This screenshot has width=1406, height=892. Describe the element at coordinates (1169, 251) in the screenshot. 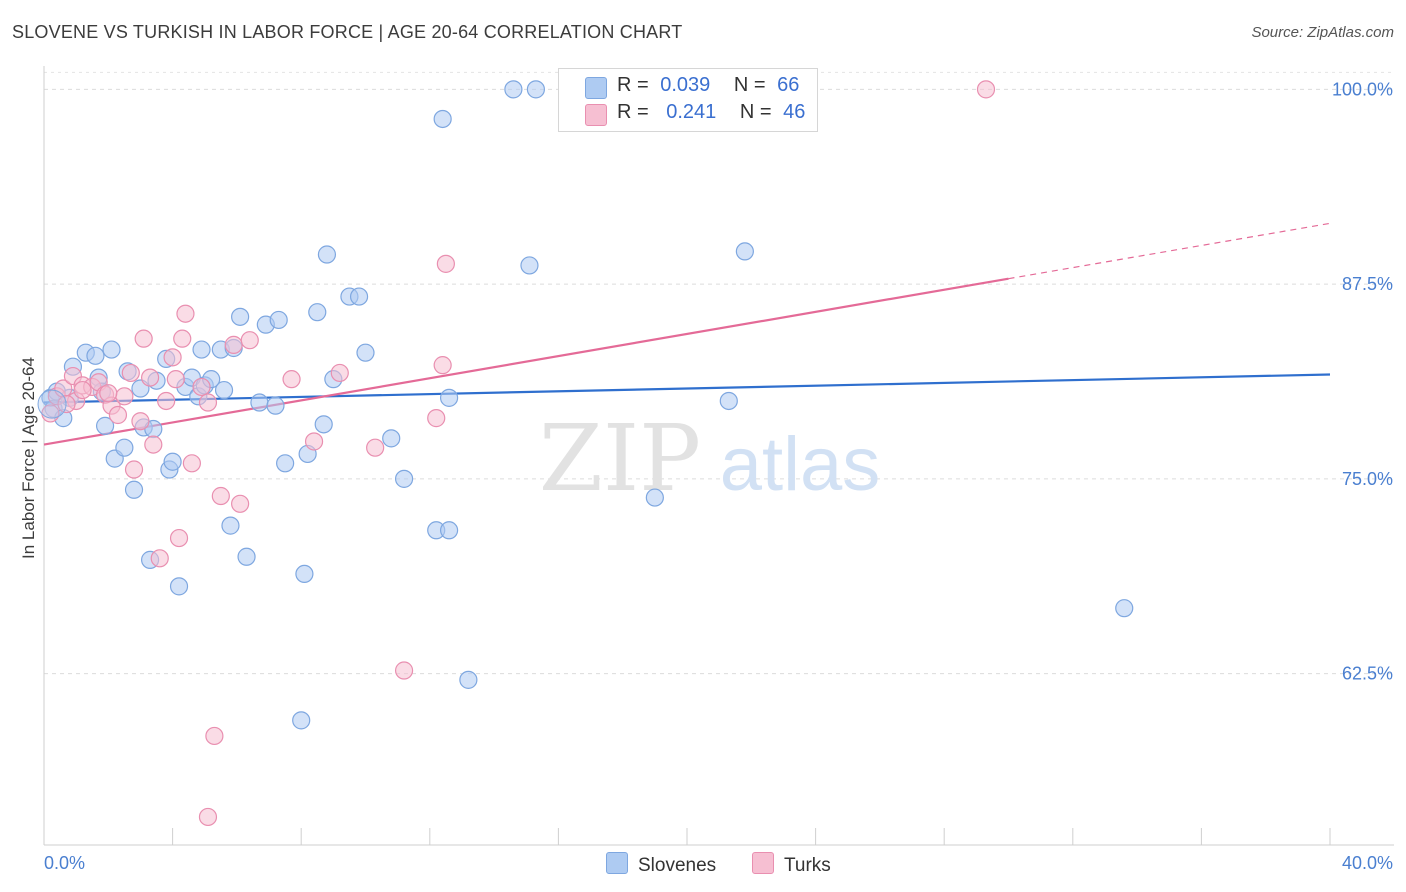

I see `trend-line-extension-turks` at that location.